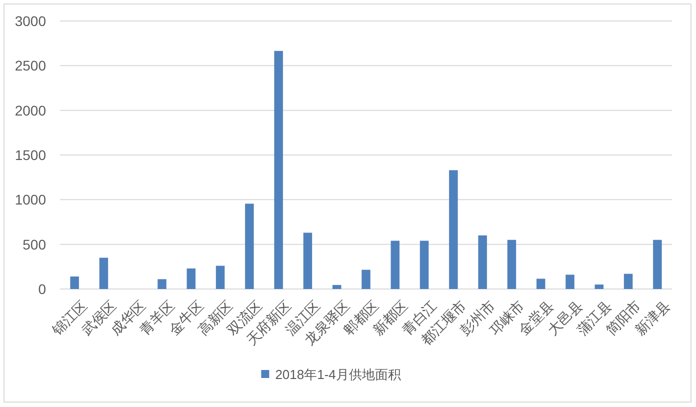  Describe the element at coordinates (34, 244) in the screenshot. I see `y-tick-label: 500` at that location.